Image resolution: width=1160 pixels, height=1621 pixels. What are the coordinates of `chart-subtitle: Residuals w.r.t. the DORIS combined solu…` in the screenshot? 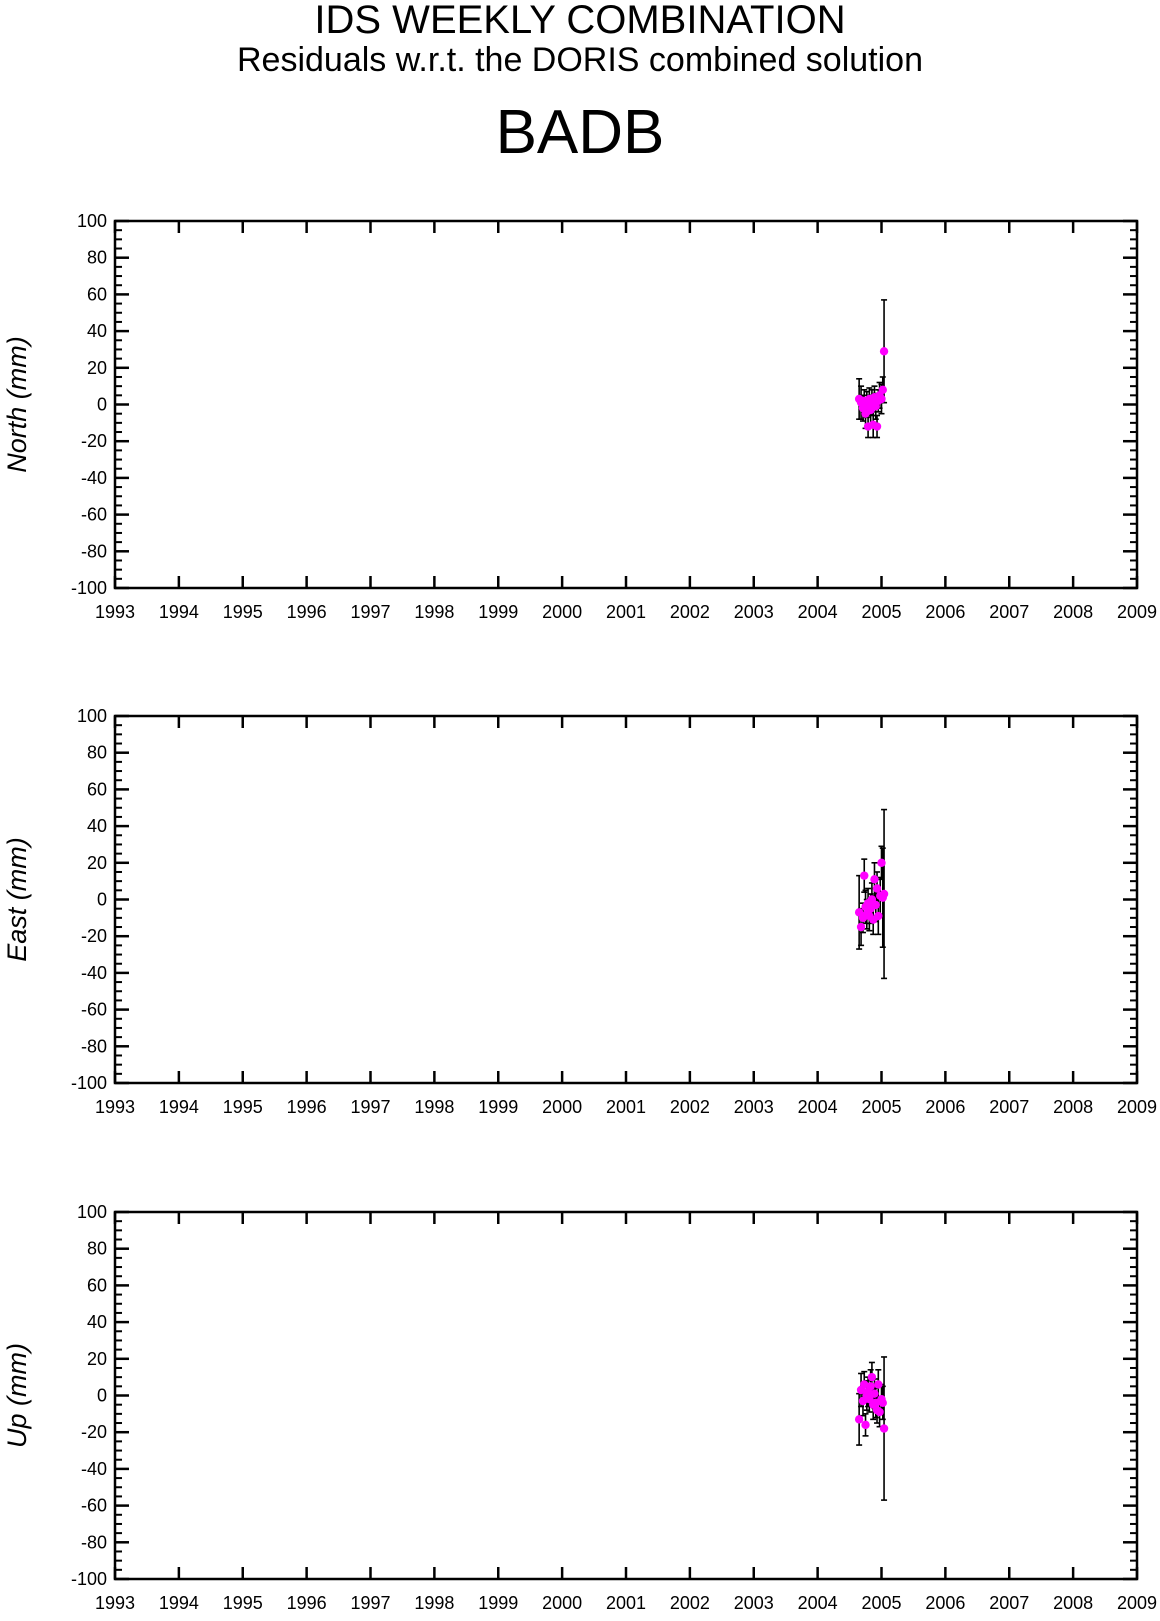 It's located at (580, 60).